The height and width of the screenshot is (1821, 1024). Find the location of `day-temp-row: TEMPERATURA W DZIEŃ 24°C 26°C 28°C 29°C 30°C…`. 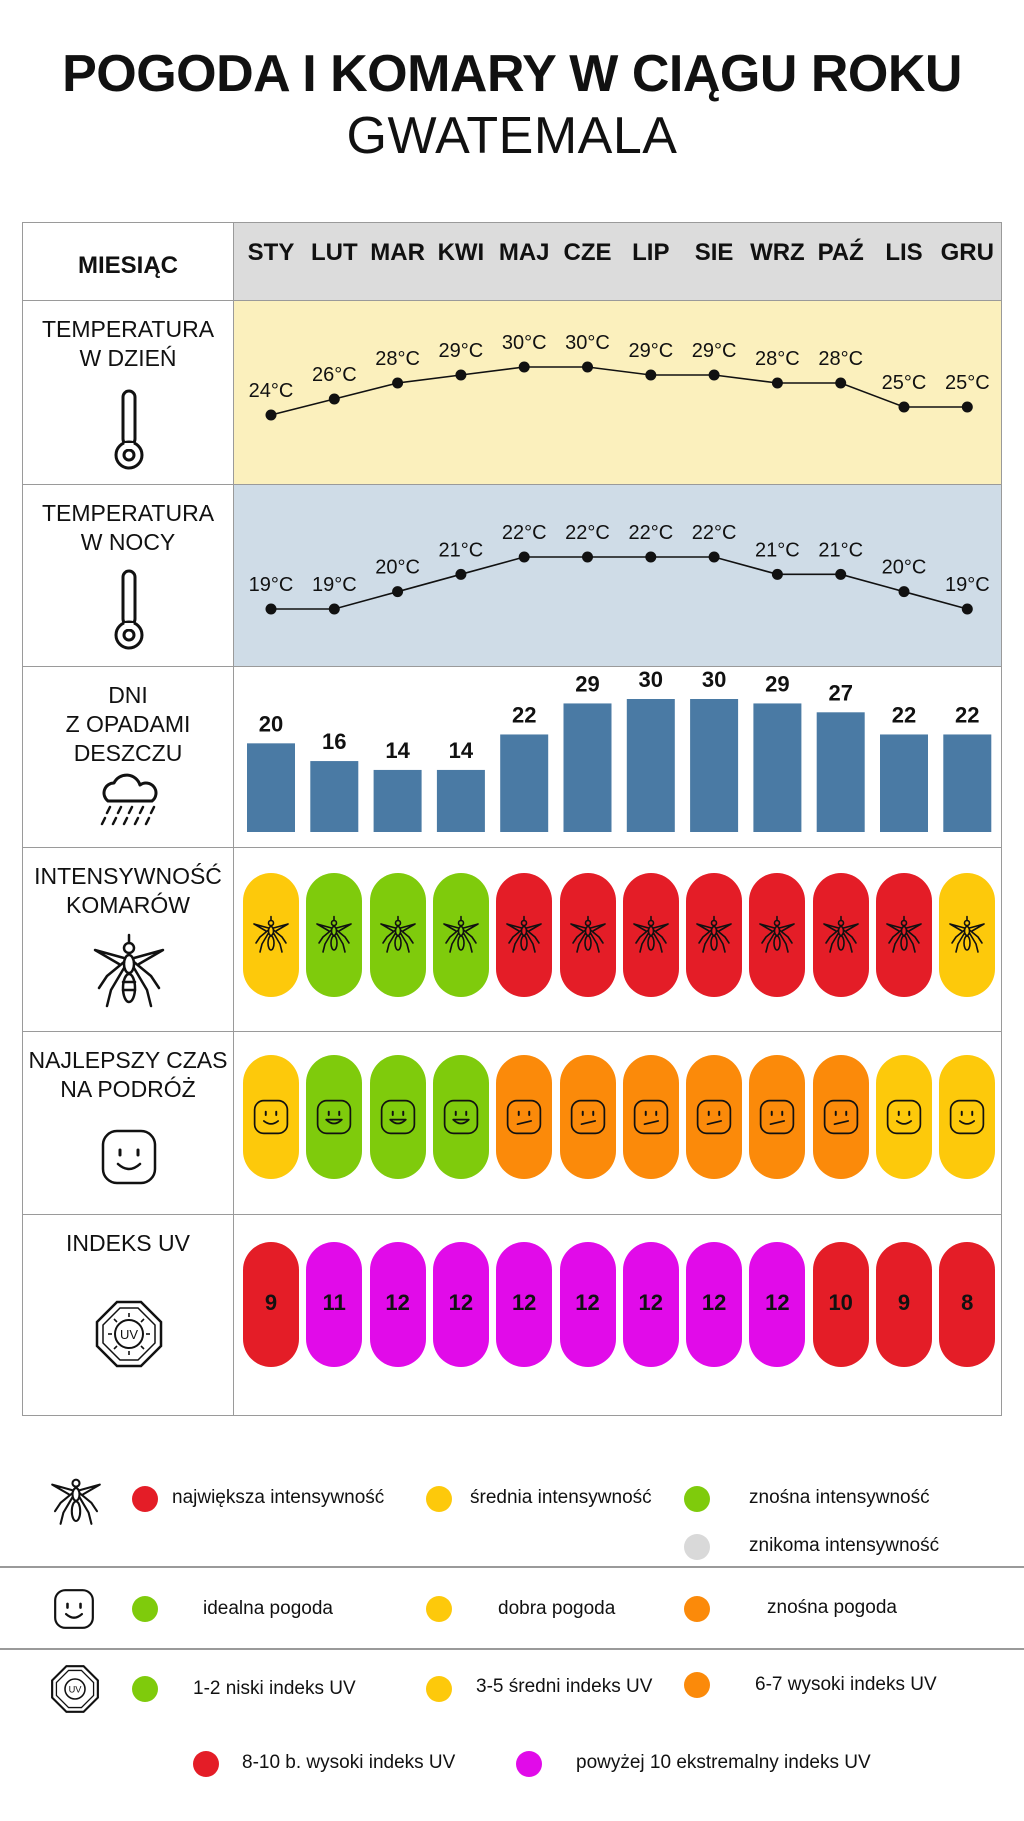

day-temp-row: TEMPERATURA W DZIEŃ 24°C 26°C 28°C 29°C 30°C… is located at coordinates (512, 393).